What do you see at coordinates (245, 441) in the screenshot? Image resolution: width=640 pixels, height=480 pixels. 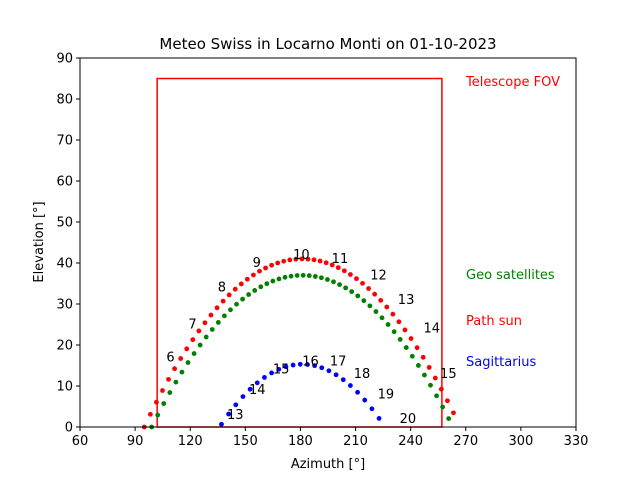 I see `x-tick-label: 150` at bounding box center [245, 441].